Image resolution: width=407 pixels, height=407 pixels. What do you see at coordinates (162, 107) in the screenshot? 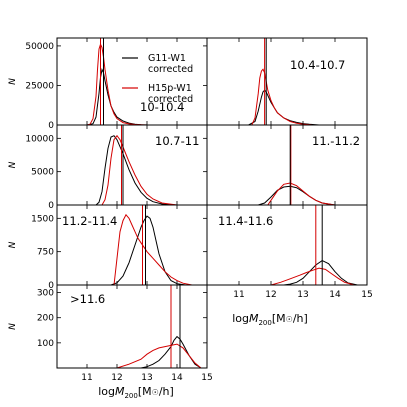
I see `panel-label: 10-10.4` at bounding box center [162, 107].